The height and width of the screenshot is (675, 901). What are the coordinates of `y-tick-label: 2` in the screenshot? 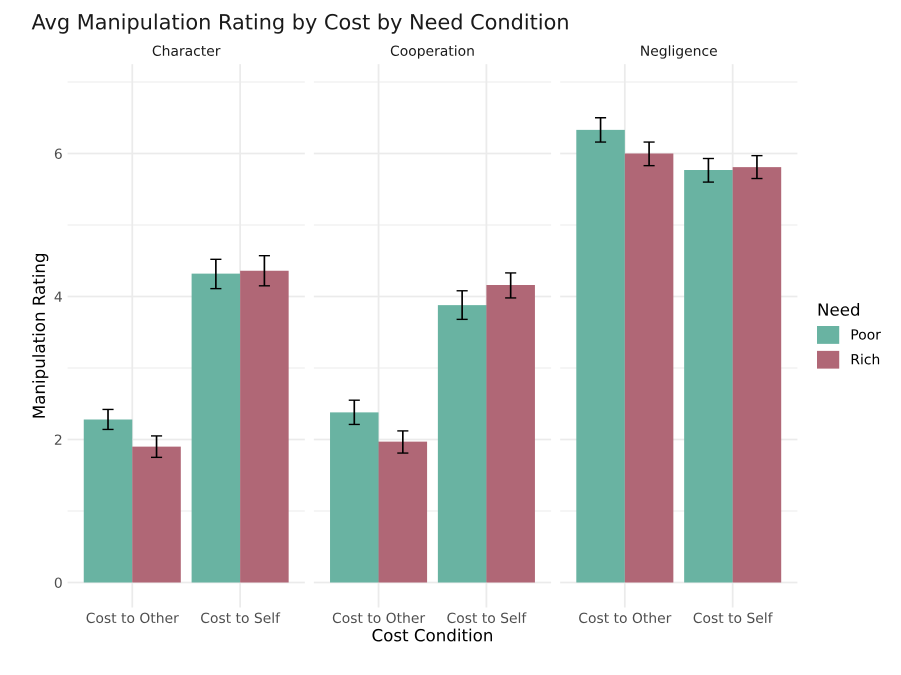 It's located at (58, 439).